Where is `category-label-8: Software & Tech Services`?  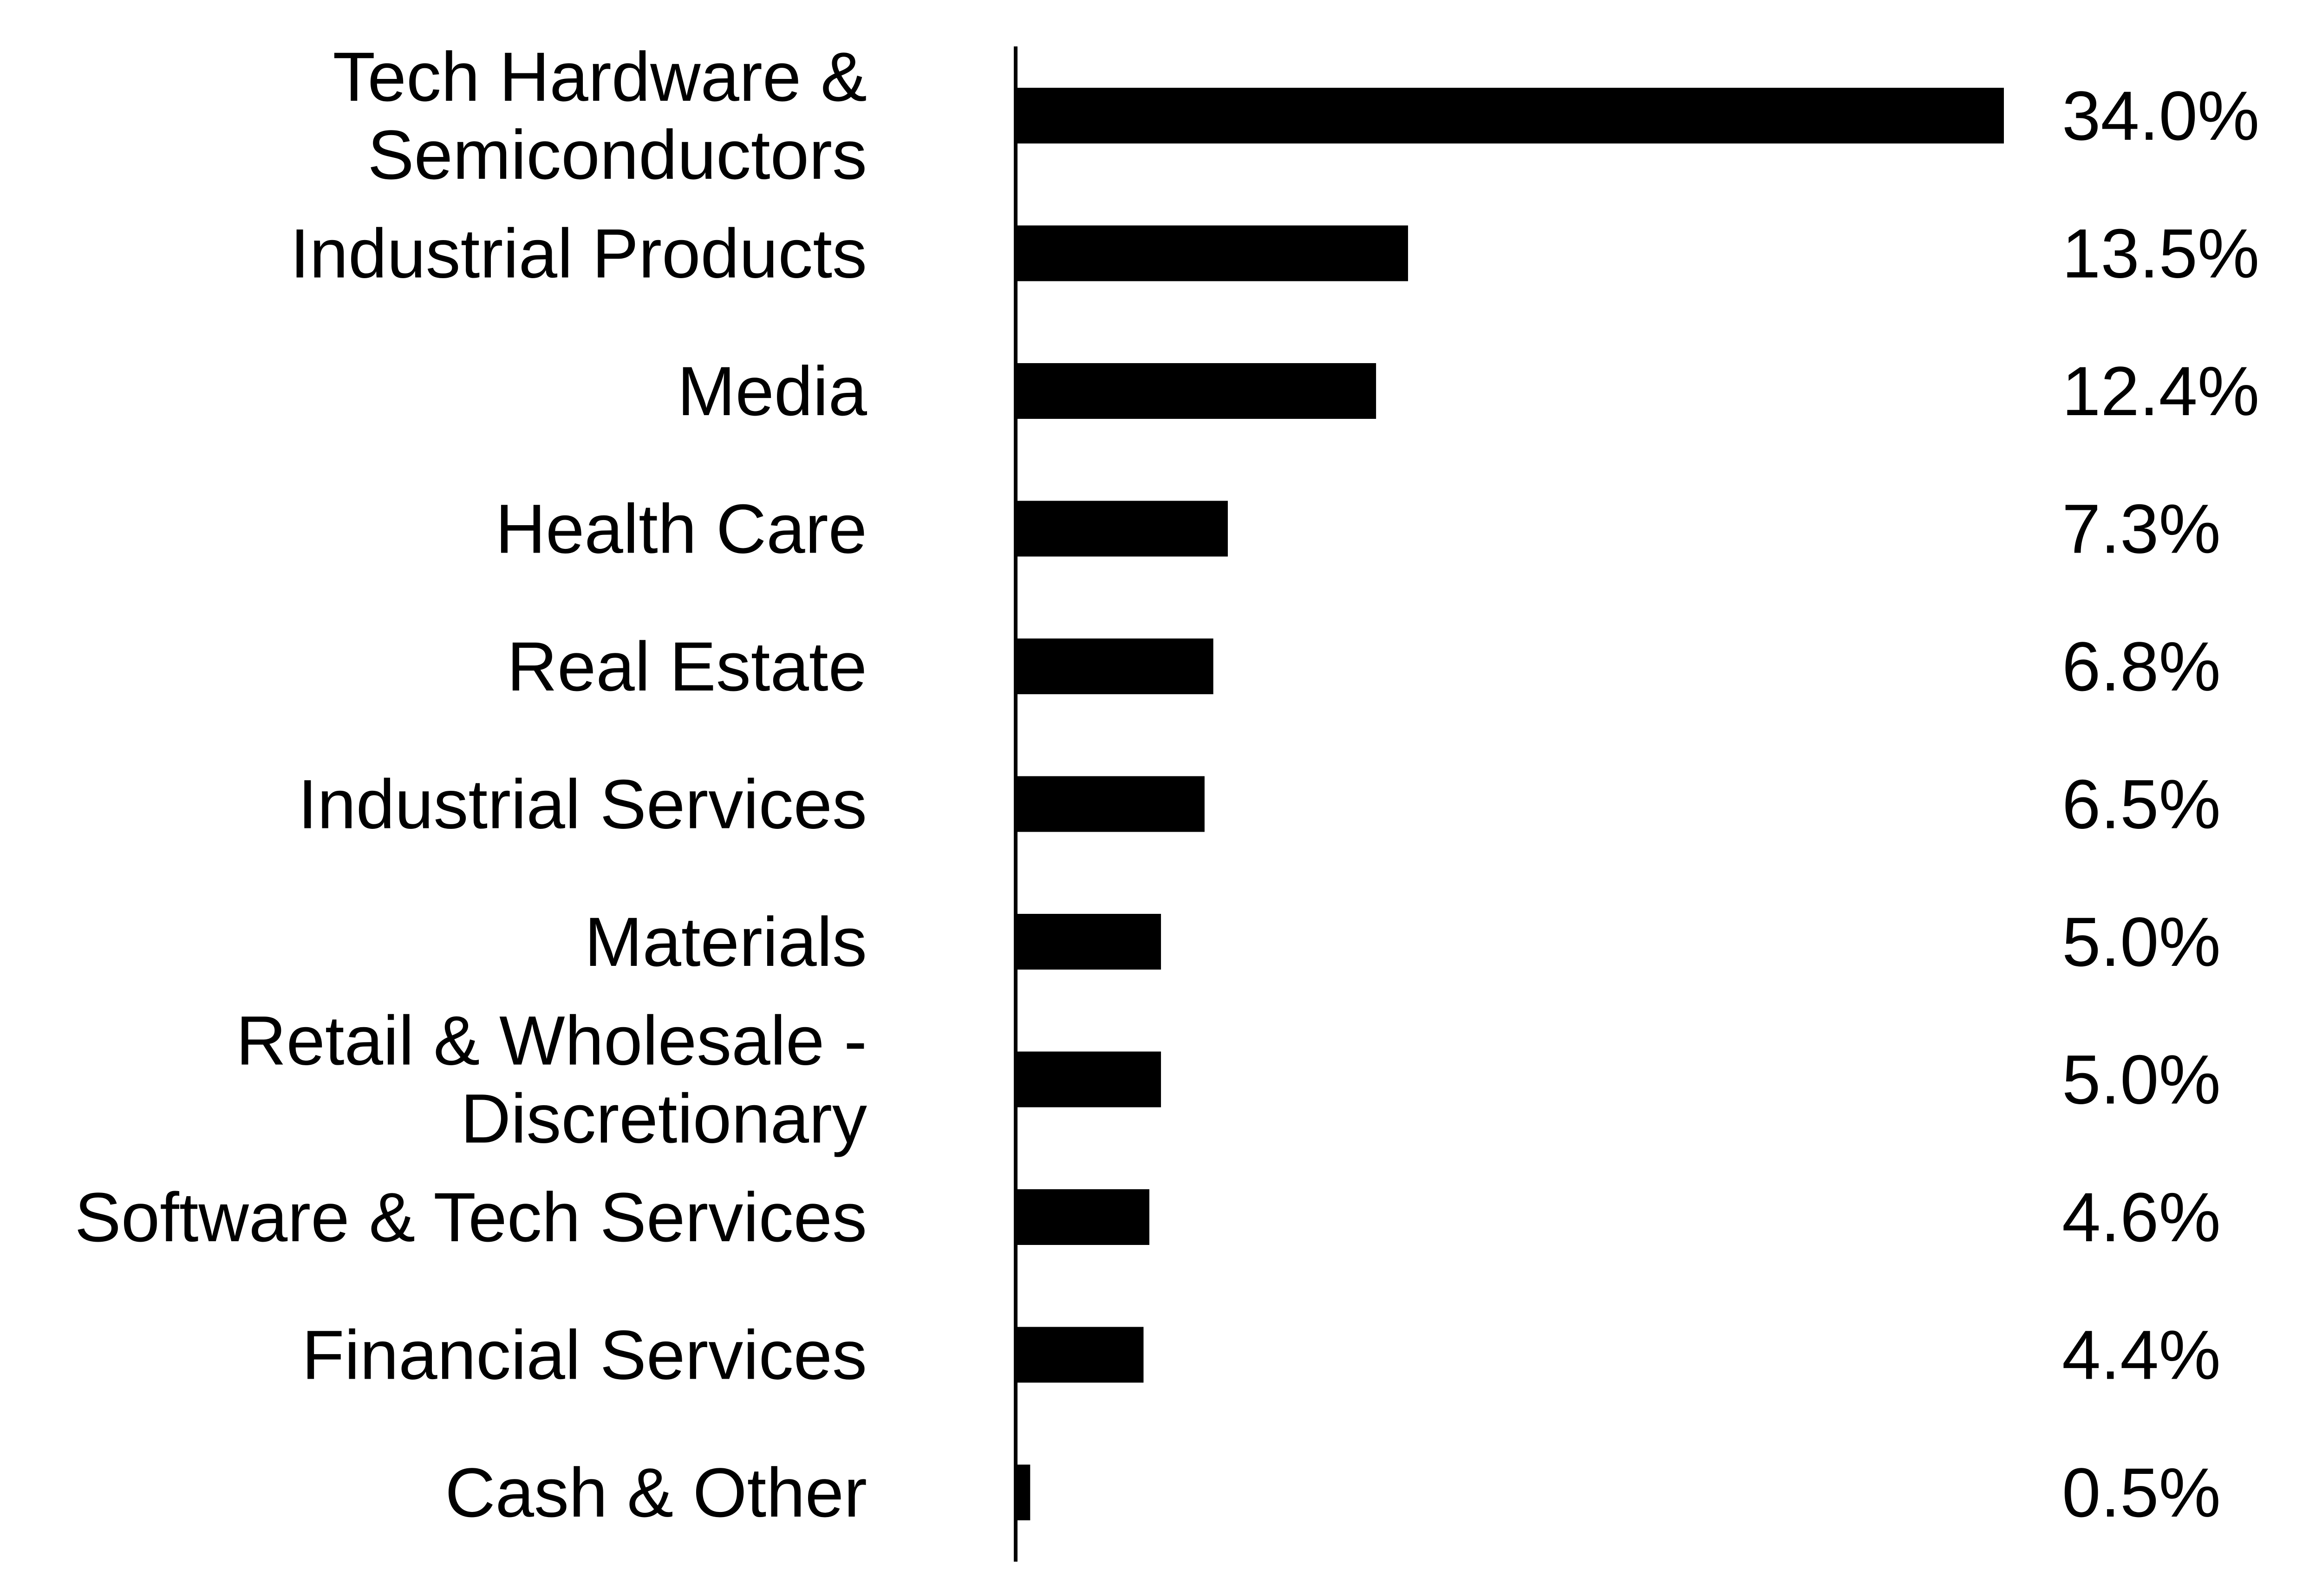 category-label-8: Software & Tech Services is located at coordinates (471, 1217).